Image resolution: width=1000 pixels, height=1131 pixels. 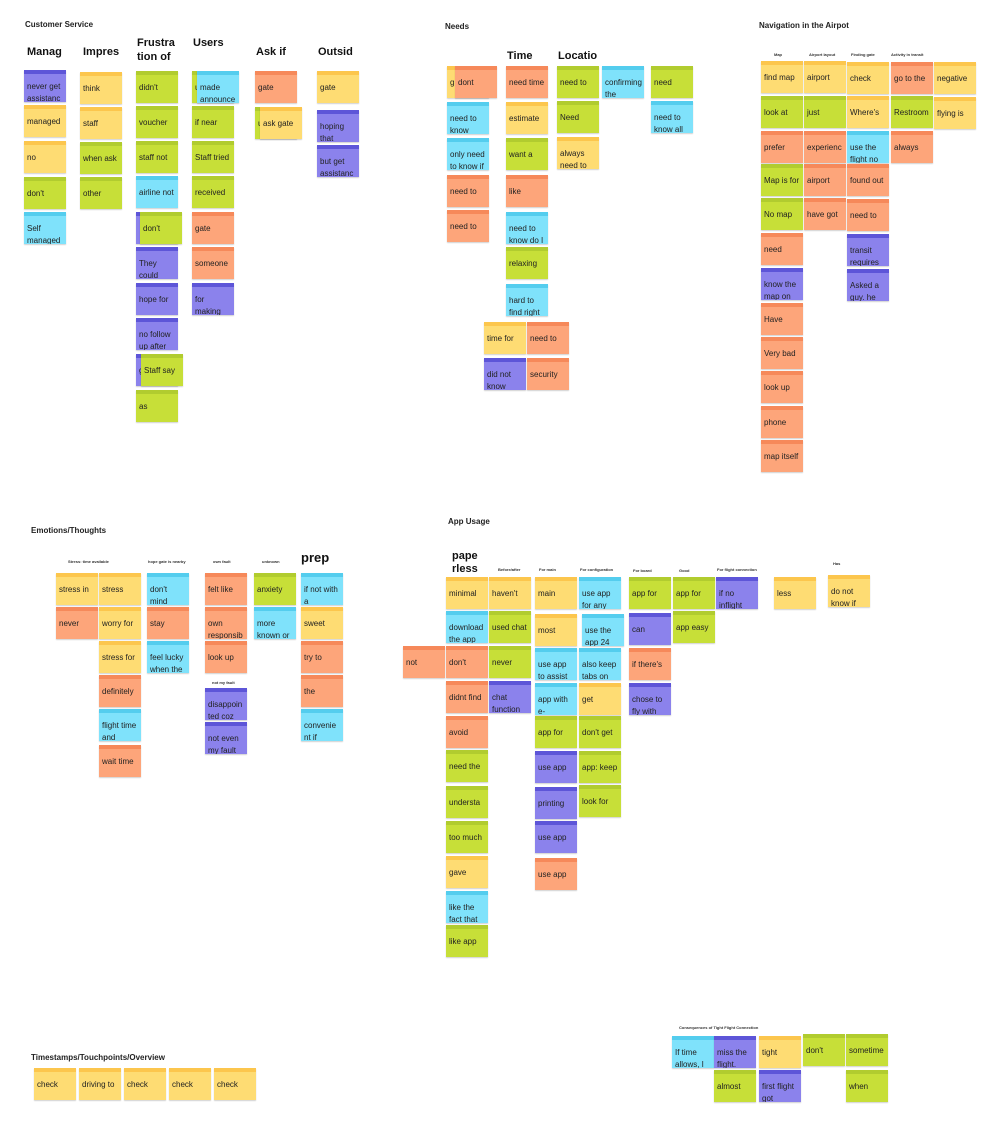 What do you see at coordinates (168, 623) in the screenshot?
I see `sticky-note: stay` at bounding box center [168, 623].